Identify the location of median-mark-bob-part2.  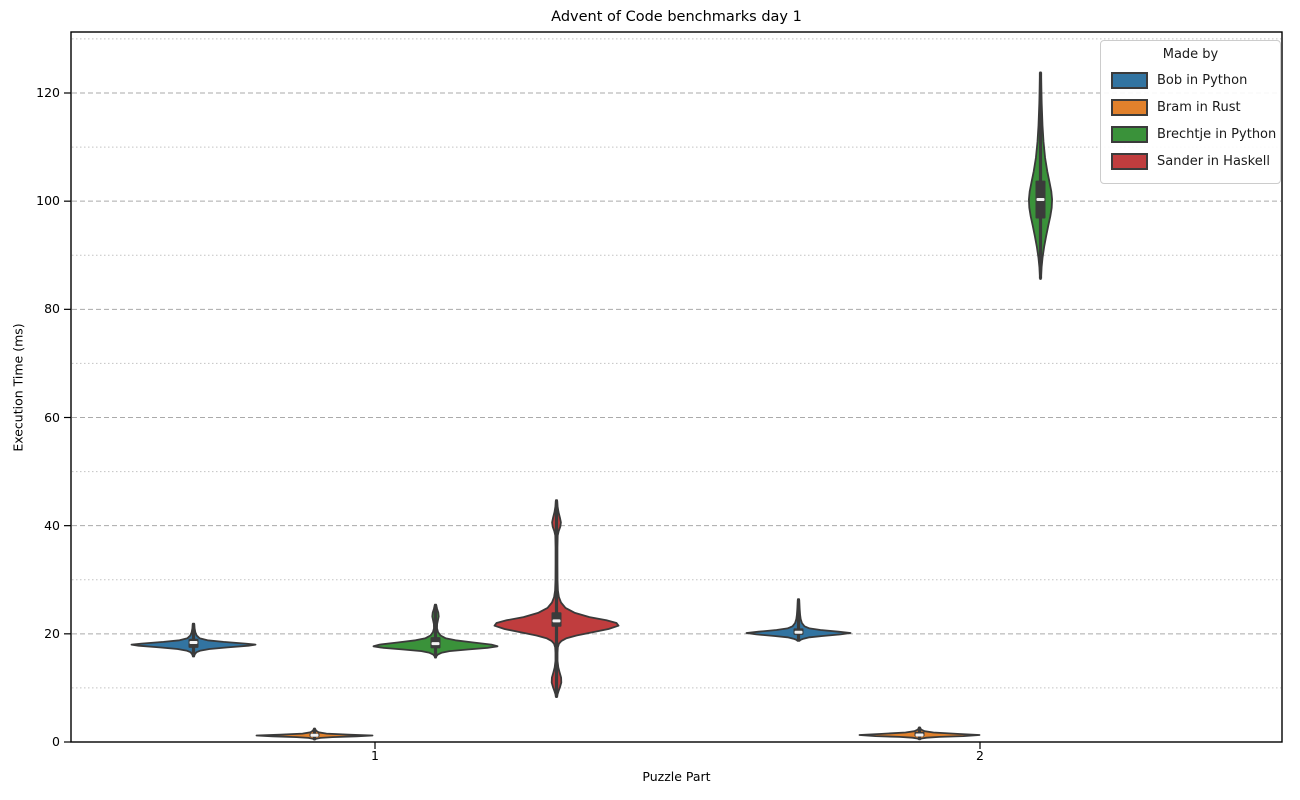
(798, 632).